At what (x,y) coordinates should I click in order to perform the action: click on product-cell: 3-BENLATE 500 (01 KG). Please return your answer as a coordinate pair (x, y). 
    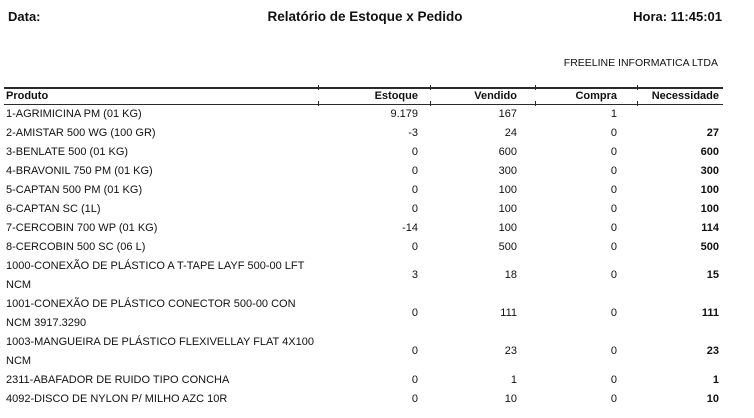
    Looking at the image, I should click on (67, 151).